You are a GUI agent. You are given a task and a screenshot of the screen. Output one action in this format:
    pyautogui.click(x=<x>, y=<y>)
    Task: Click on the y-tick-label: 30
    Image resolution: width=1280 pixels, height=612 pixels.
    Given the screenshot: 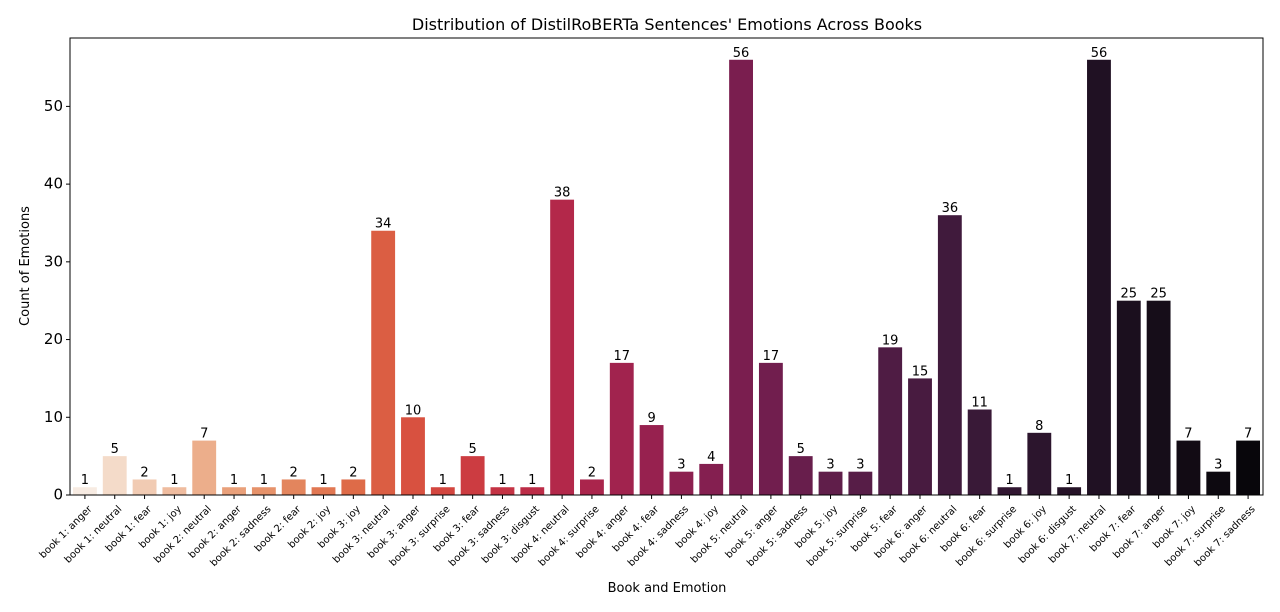 What is the action you would take?
    pyautogui.click(x=53, y=261)
    